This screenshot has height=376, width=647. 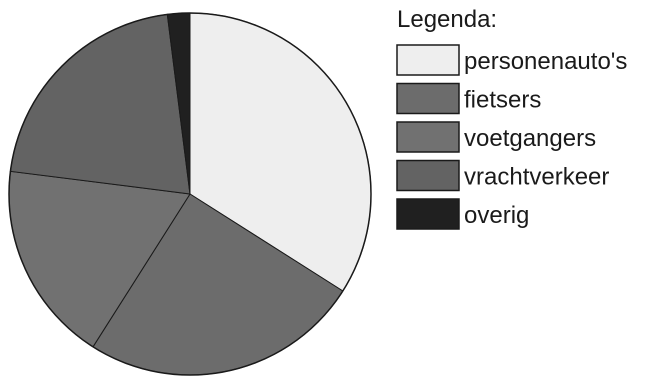 I want to click on legend-label-4: overig, so click(x=496, y=215).